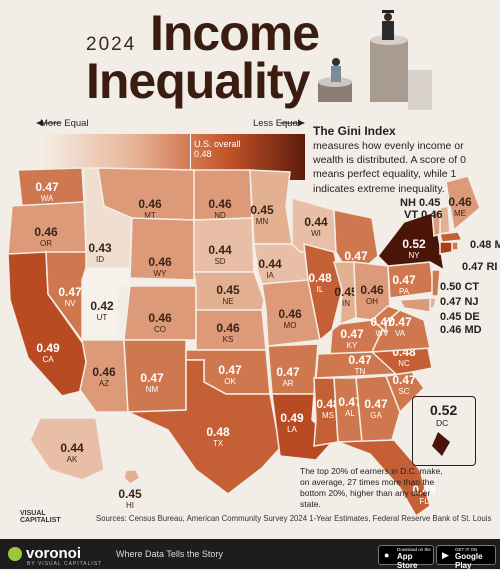 The height and width of the screenshot is (570, 500). I want to click on visual-capitalist-logo: VISUAL CAPITALIST, so click(40, 517).